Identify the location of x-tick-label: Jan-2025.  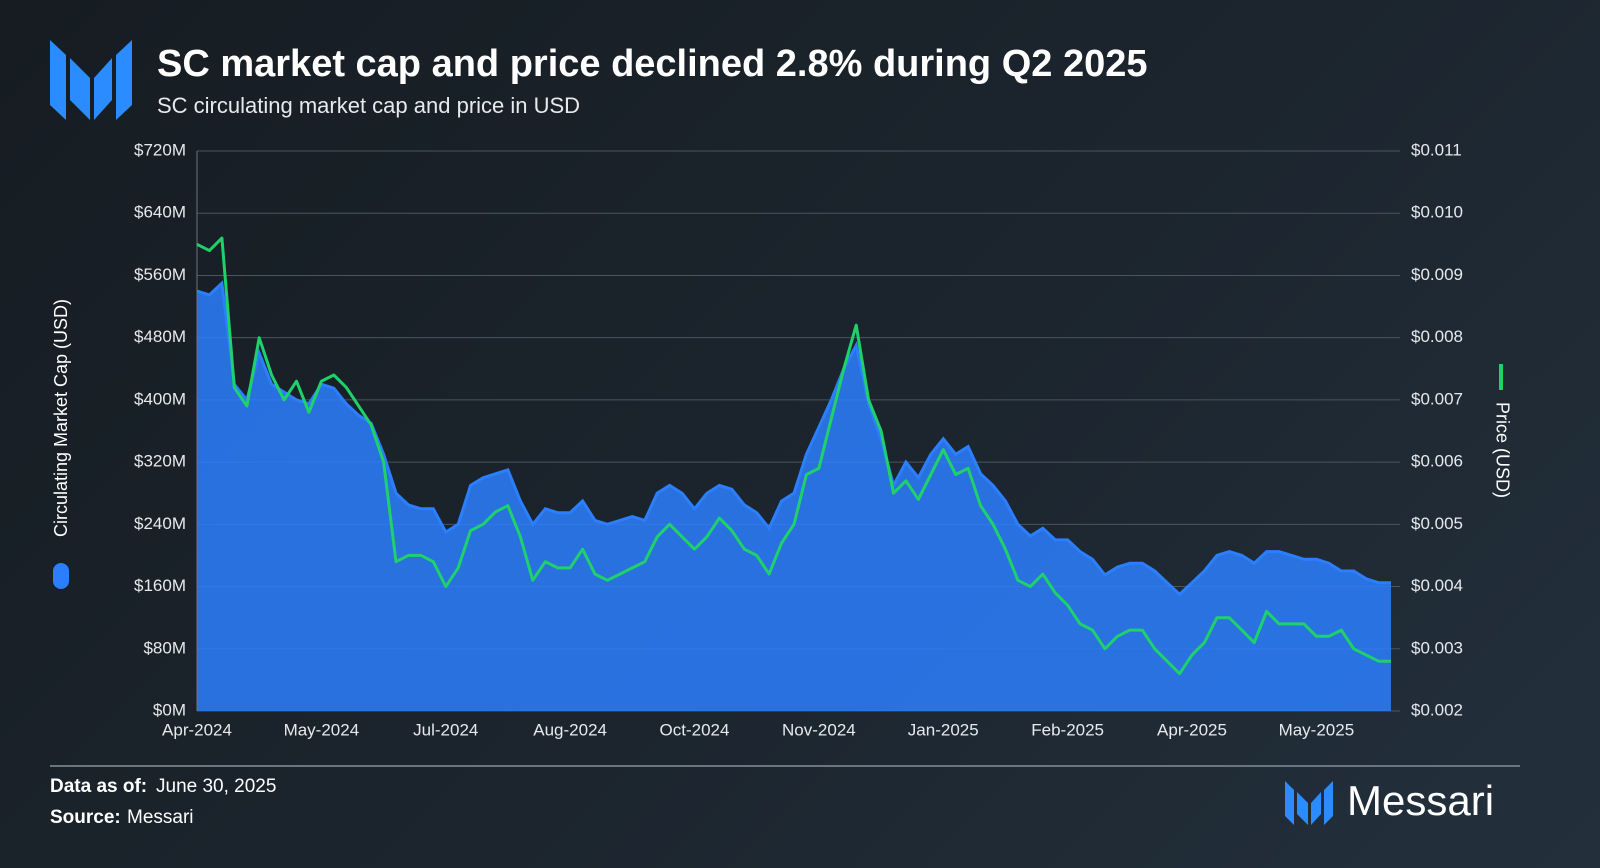
(943, 729).